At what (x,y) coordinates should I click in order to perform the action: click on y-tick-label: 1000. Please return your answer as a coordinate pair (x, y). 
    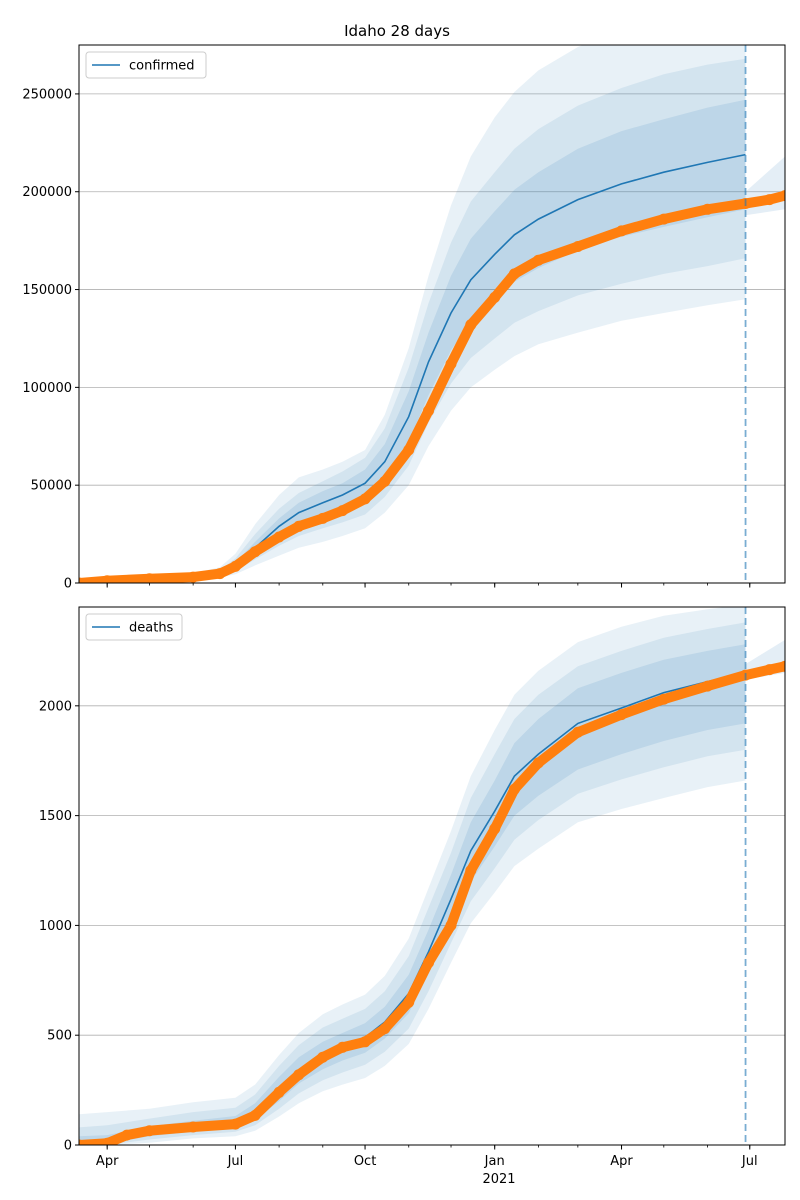
    Looking at the image, I should click on (55, 926).